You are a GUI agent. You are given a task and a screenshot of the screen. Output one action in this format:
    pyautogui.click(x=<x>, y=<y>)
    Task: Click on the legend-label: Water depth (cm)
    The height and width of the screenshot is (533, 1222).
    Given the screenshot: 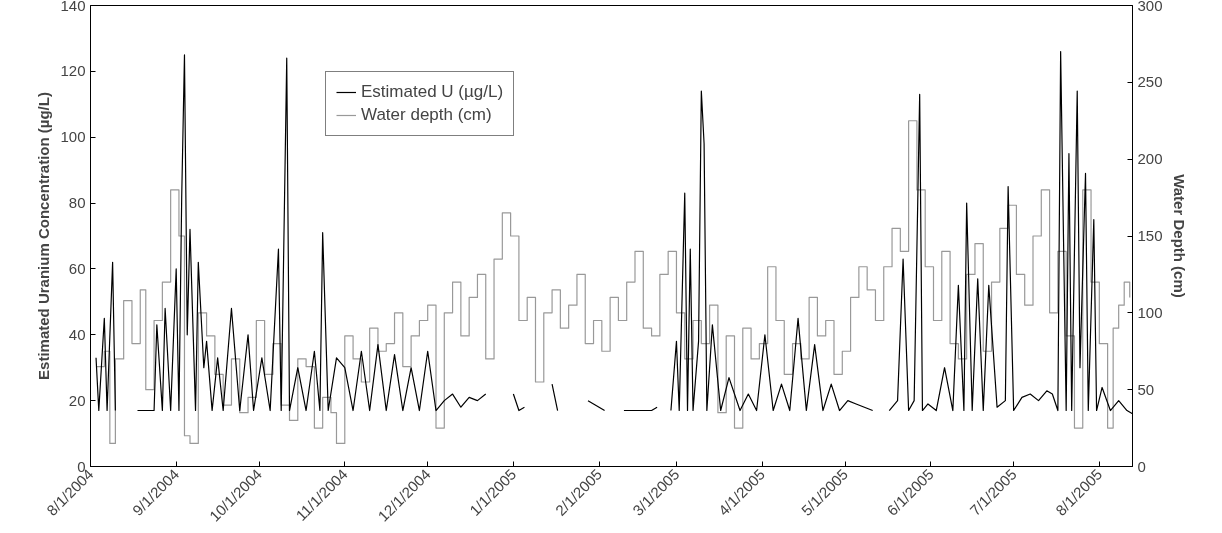 What is the action you would take?
    pyautogui.click(x=426, y=115)
    